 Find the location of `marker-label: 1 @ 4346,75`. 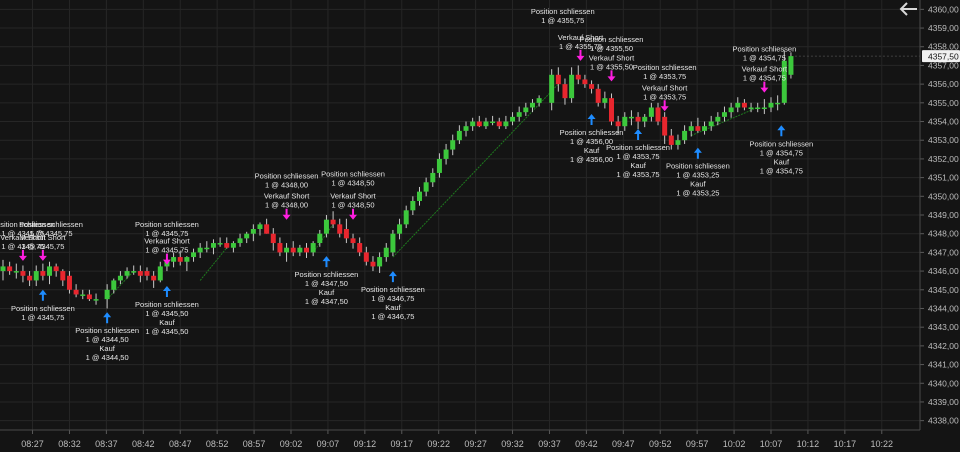

marker-label: 1 @ 4346,75 is located at coordinates (392, 316).